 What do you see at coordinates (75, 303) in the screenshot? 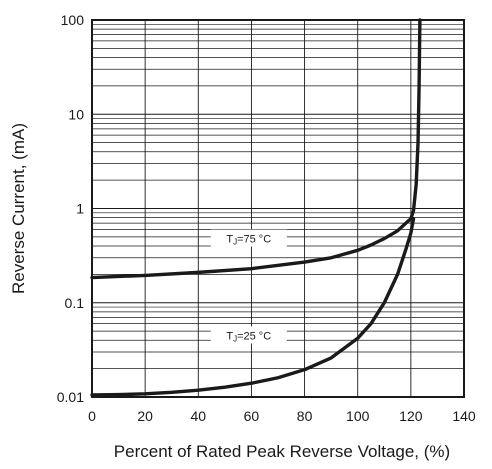
I see `y-tick-label: 0.1` at bounding box center [75, 303].